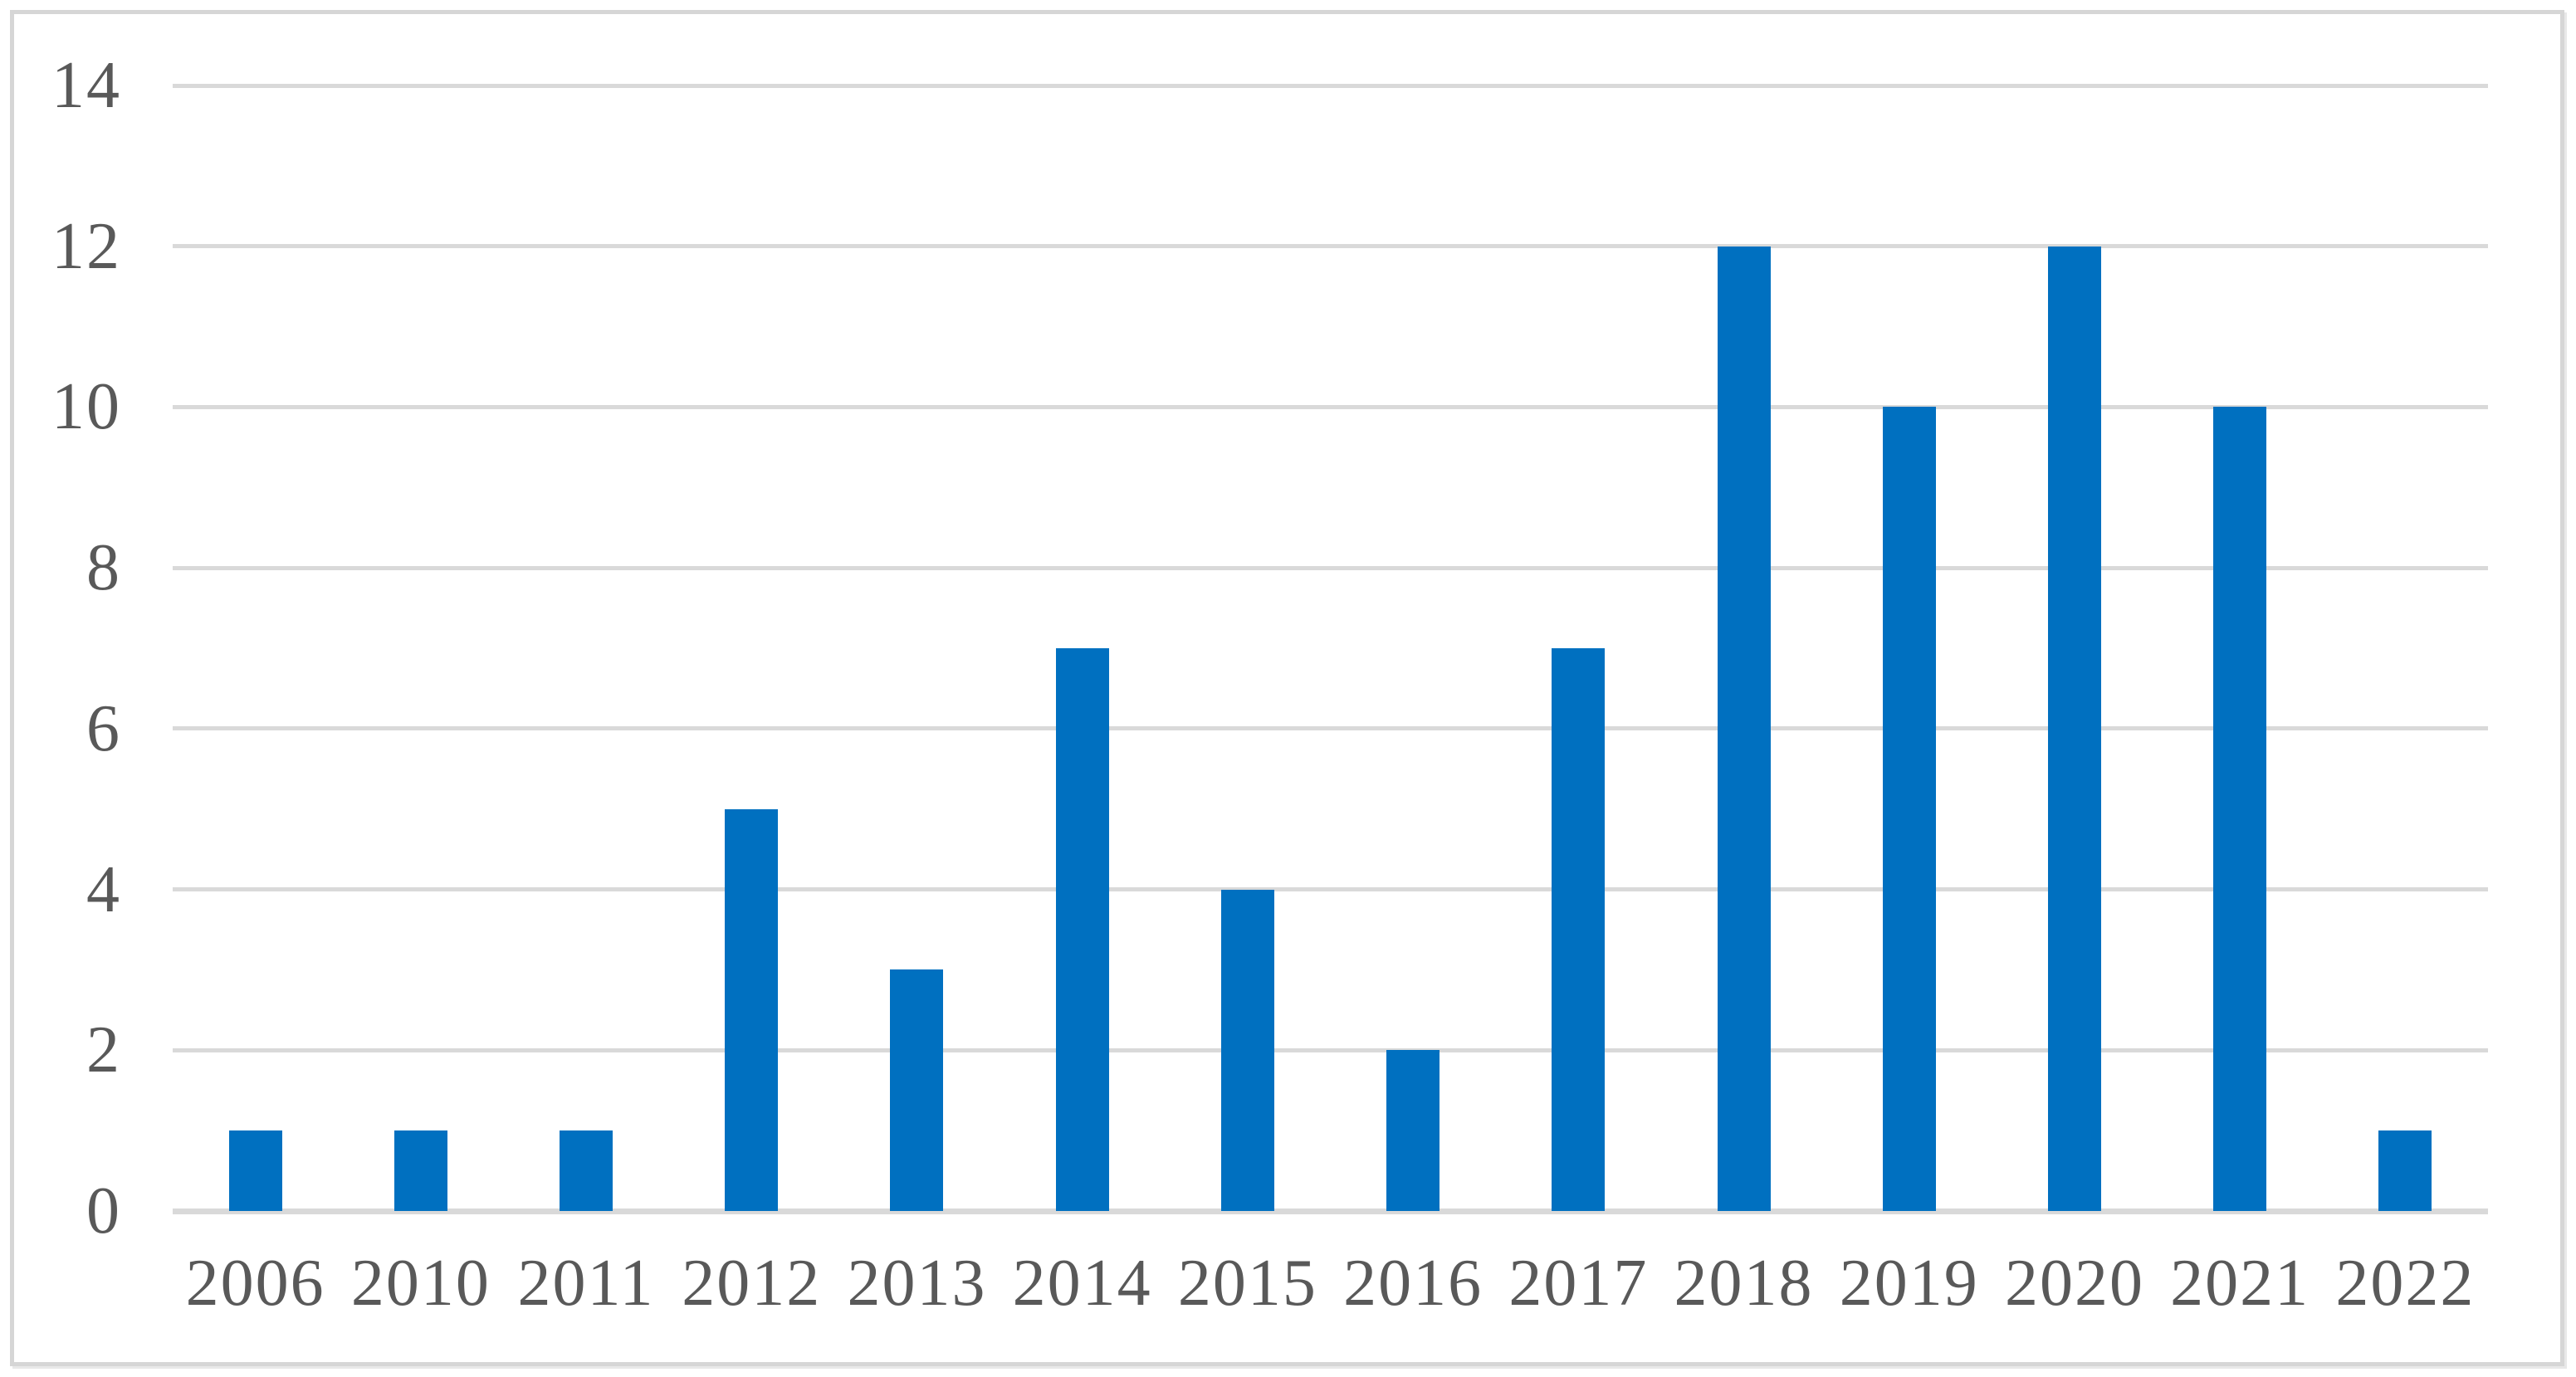 Image resolution: width=2576 pixels, height=1377 pixels. What do you see at coordinates (1330, 1211) in the screenshot?
I see `x-axis-line` at bounding box center [1330, 1211].